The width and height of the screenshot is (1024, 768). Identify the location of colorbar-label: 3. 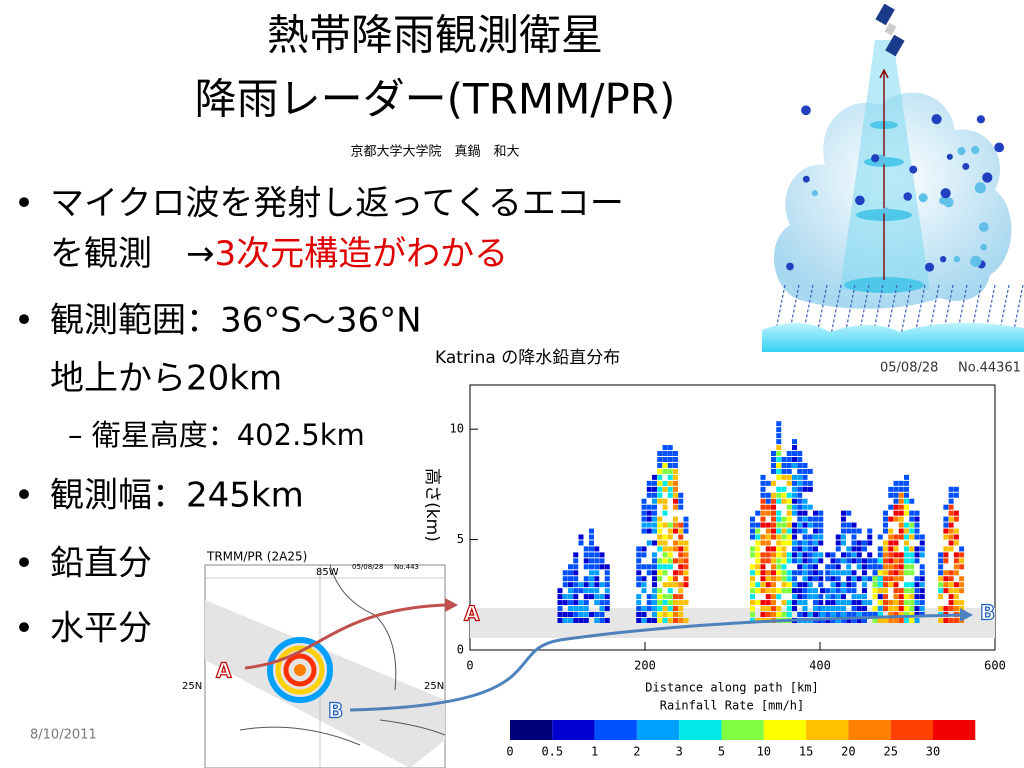
(679, 752).